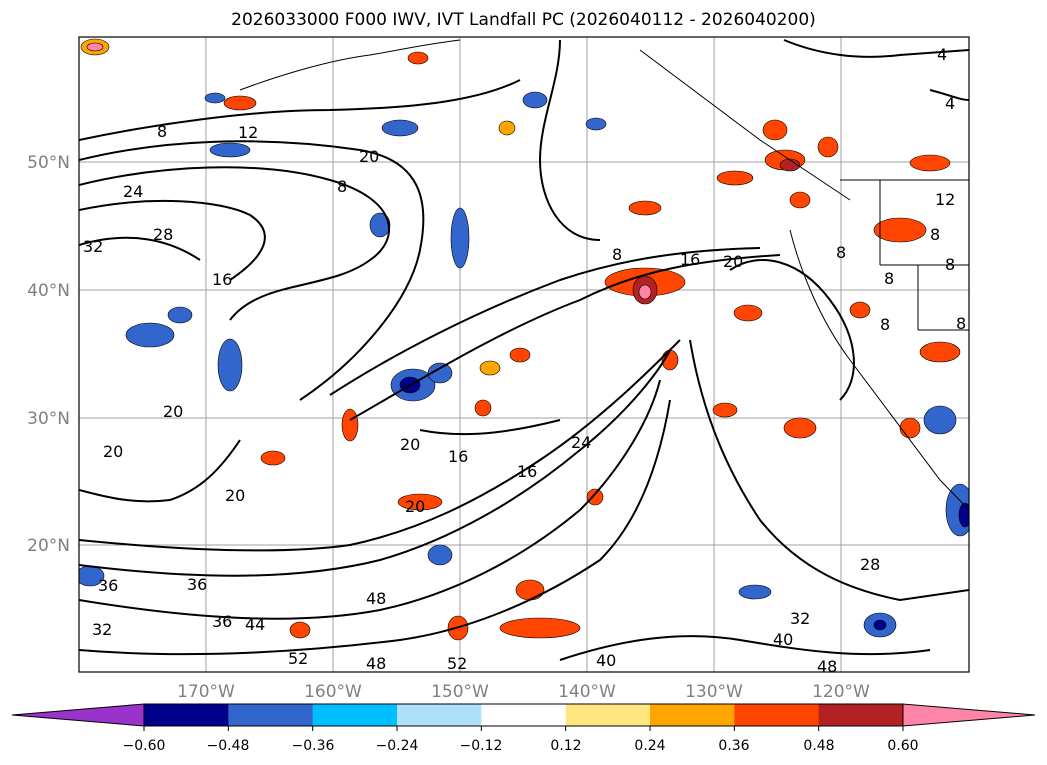  Describe the element at coordinates (950, 264) in the screenshot. I see `cl-8f: 8` at that location.